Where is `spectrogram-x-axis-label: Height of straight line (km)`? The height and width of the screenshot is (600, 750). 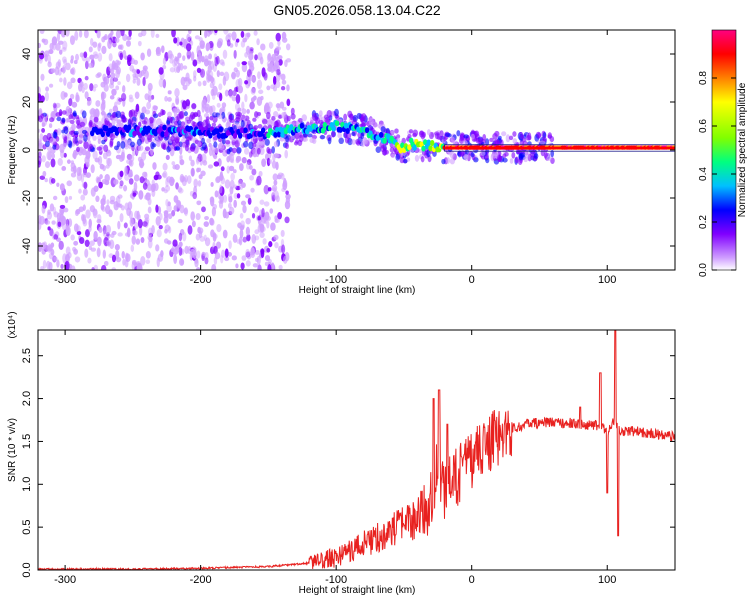 spectrogram-x-axis-label: Height of straight line (km) is located at coordinates (357, 290).